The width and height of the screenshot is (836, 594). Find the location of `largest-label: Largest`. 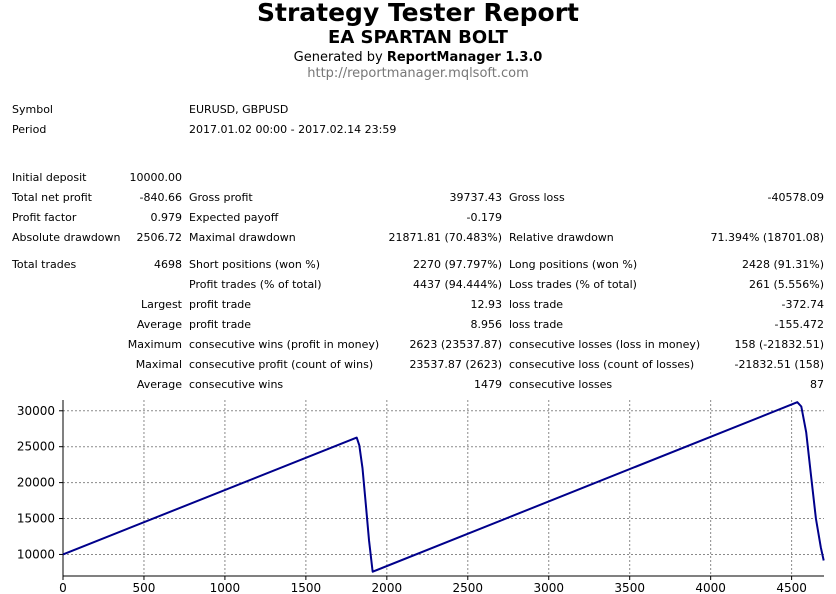

largest-label: Largest is located at coordinates (161, 304).